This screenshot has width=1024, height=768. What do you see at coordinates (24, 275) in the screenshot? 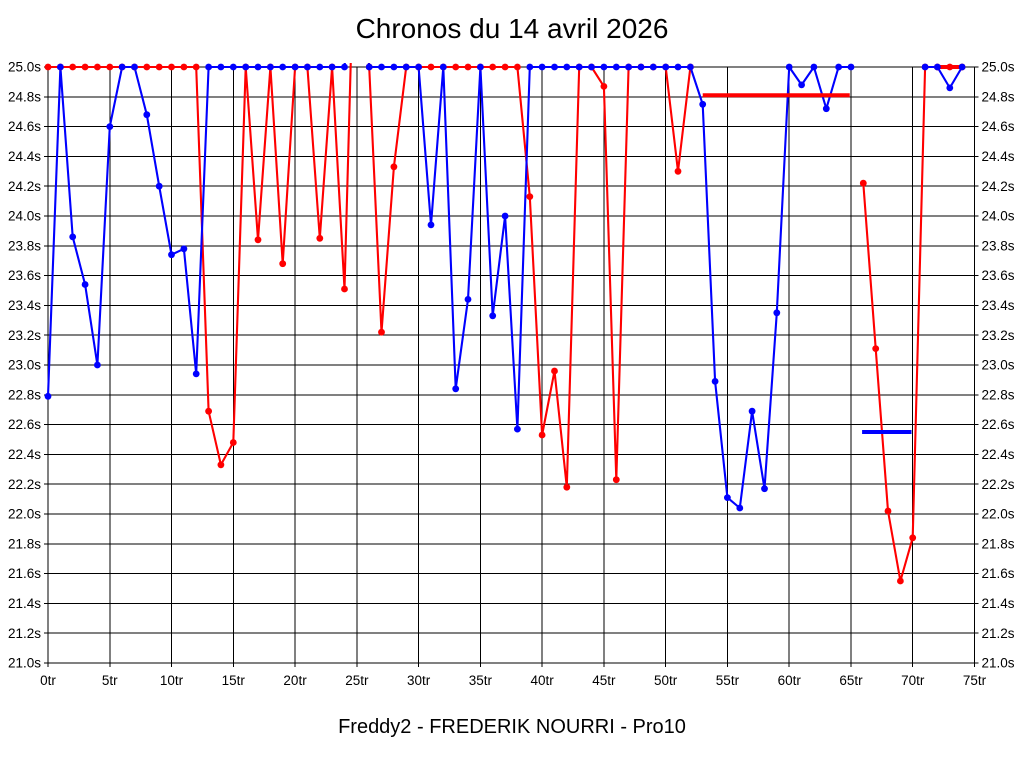
I see `y-axis-label-left: 23.6s` at bounding box center [24, 275].